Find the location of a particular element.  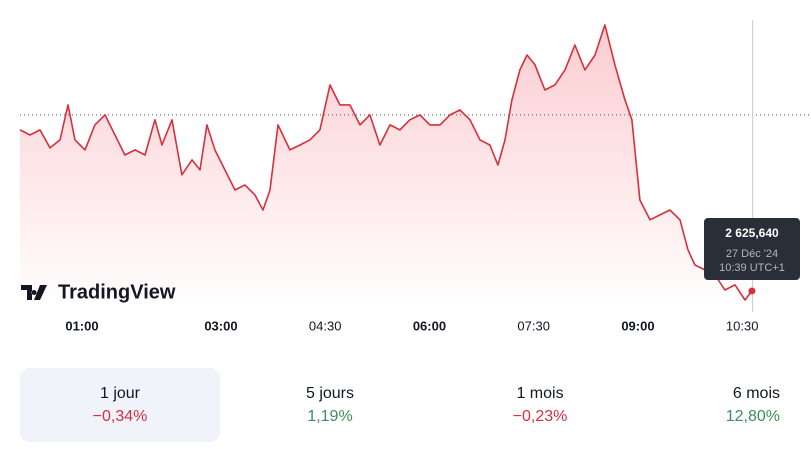

brand-name: TradingView is located at coordinates (117, 292).